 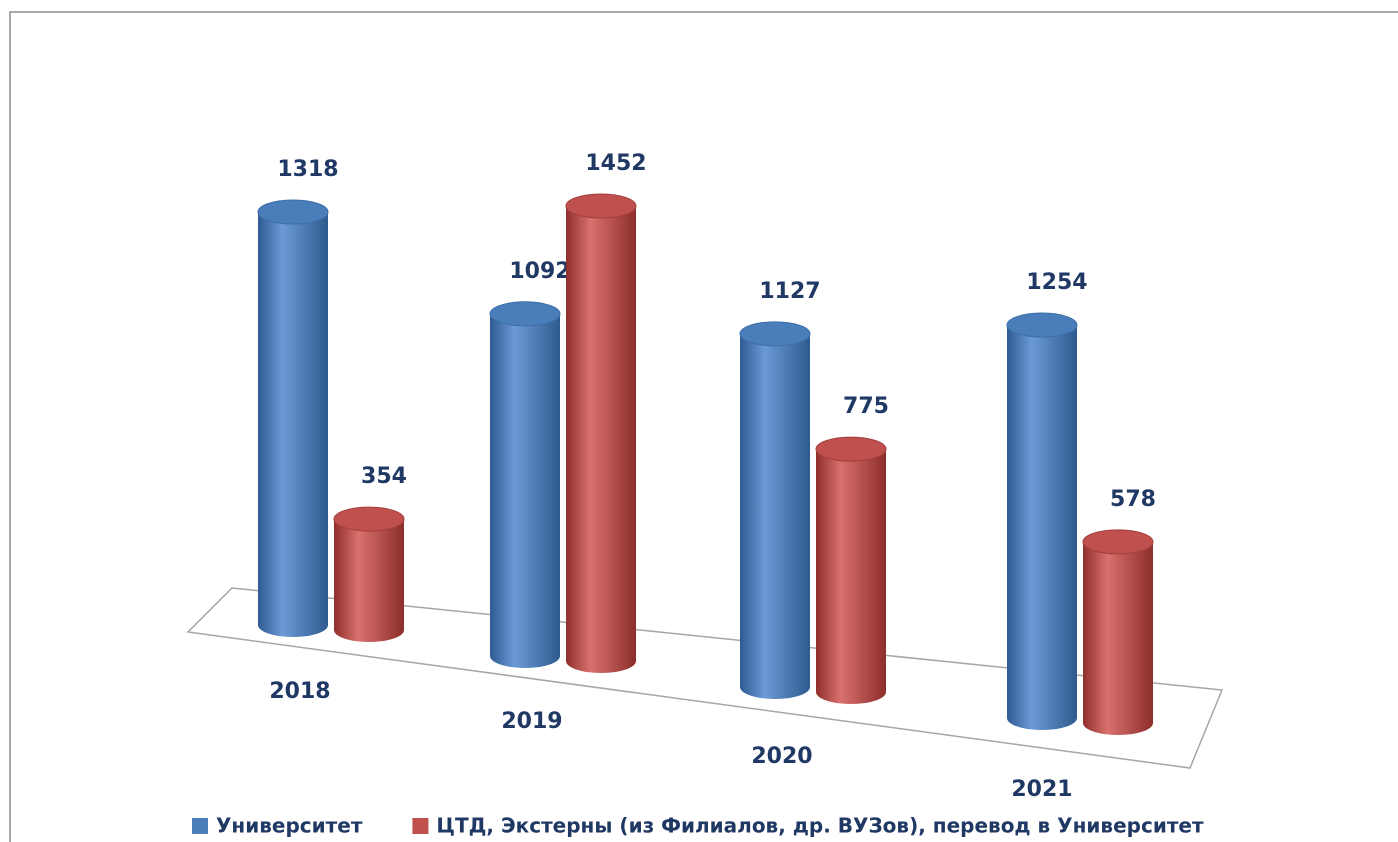 I want to click on x-tick-label: 2020, so click(x=781, y=756).